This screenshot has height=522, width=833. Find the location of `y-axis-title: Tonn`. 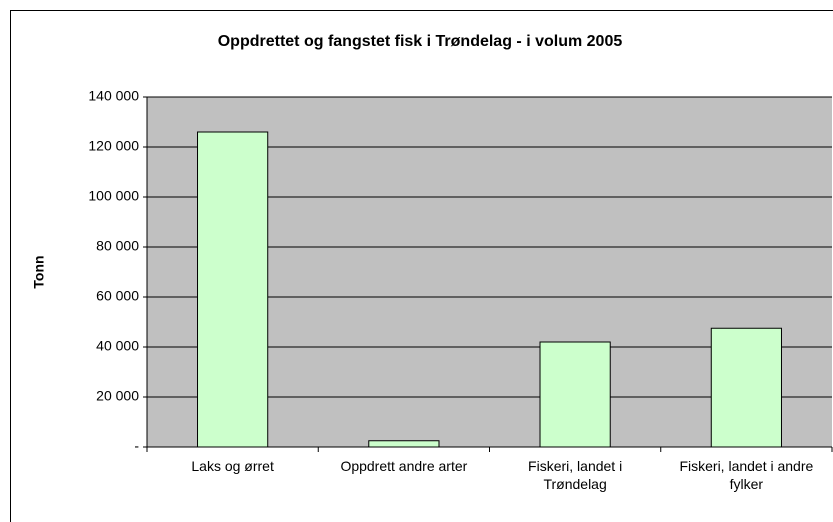

y-axis-title: Tonn is located at coordinates (39, 271).